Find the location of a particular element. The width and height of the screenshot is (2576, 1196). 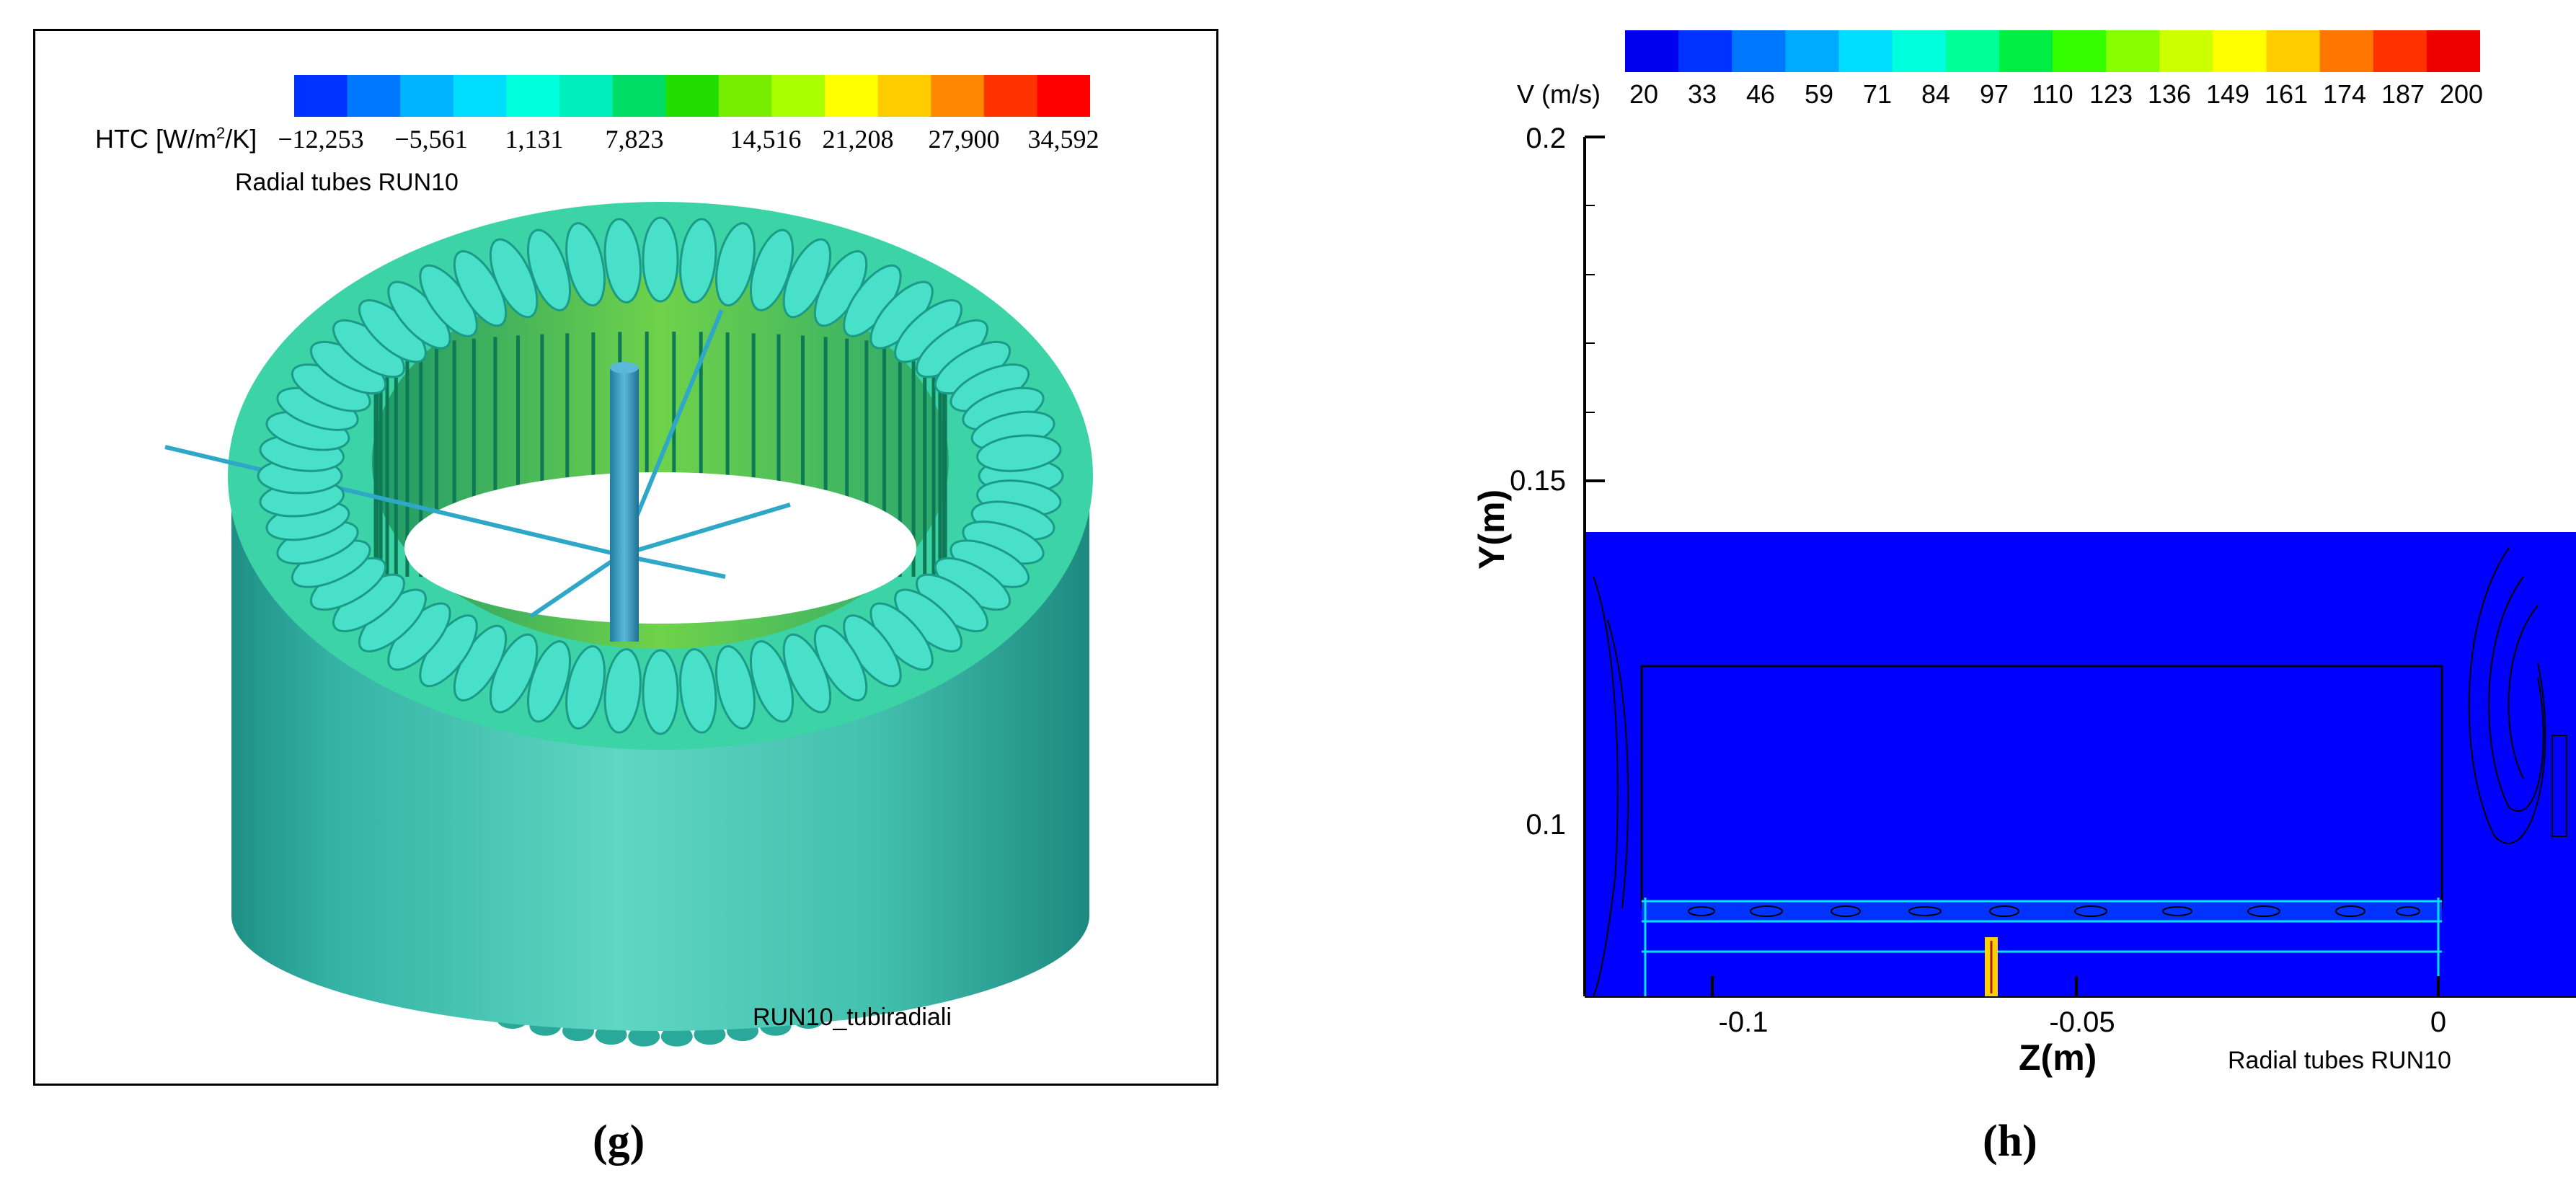

x-tick-0: -0.1 is located at coordinates (1743, 1022).